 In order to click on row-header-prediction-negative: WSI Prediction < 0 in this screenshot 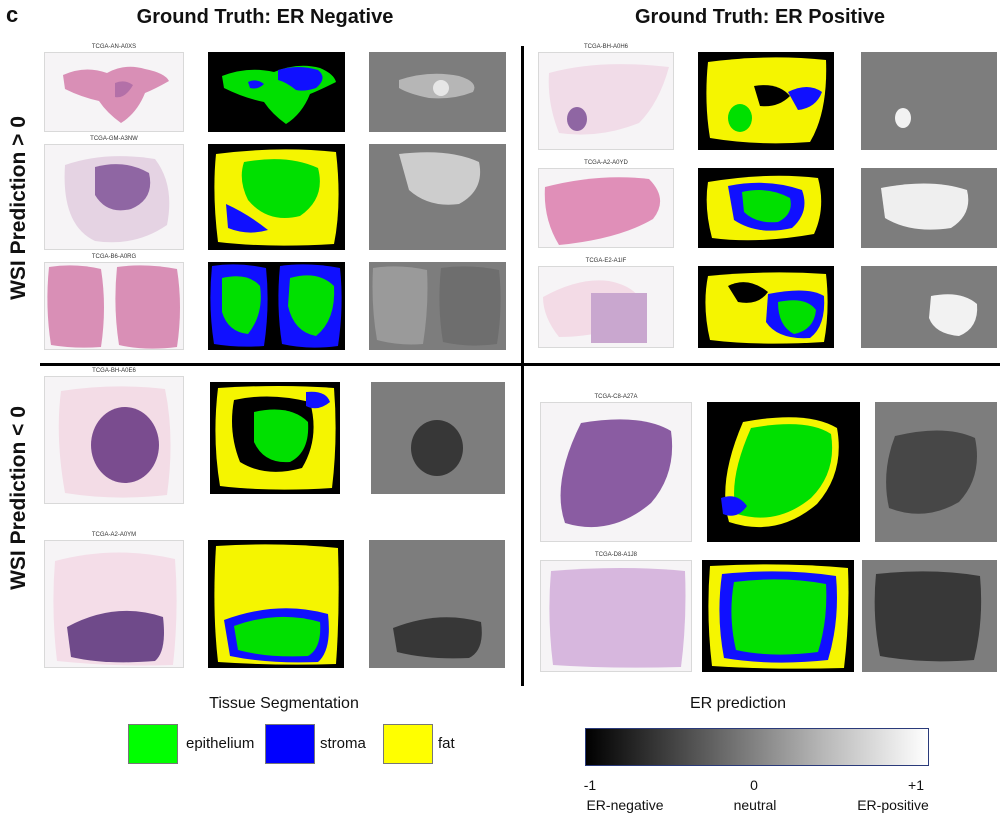, I will do `click(18, 498)`.